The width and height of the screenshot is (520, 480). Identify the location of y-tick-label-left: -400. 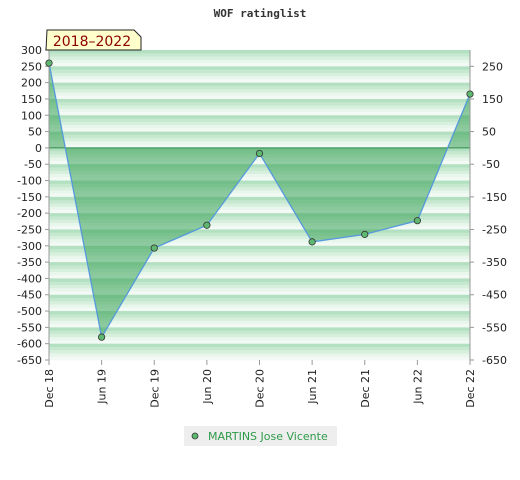
(29, 278).